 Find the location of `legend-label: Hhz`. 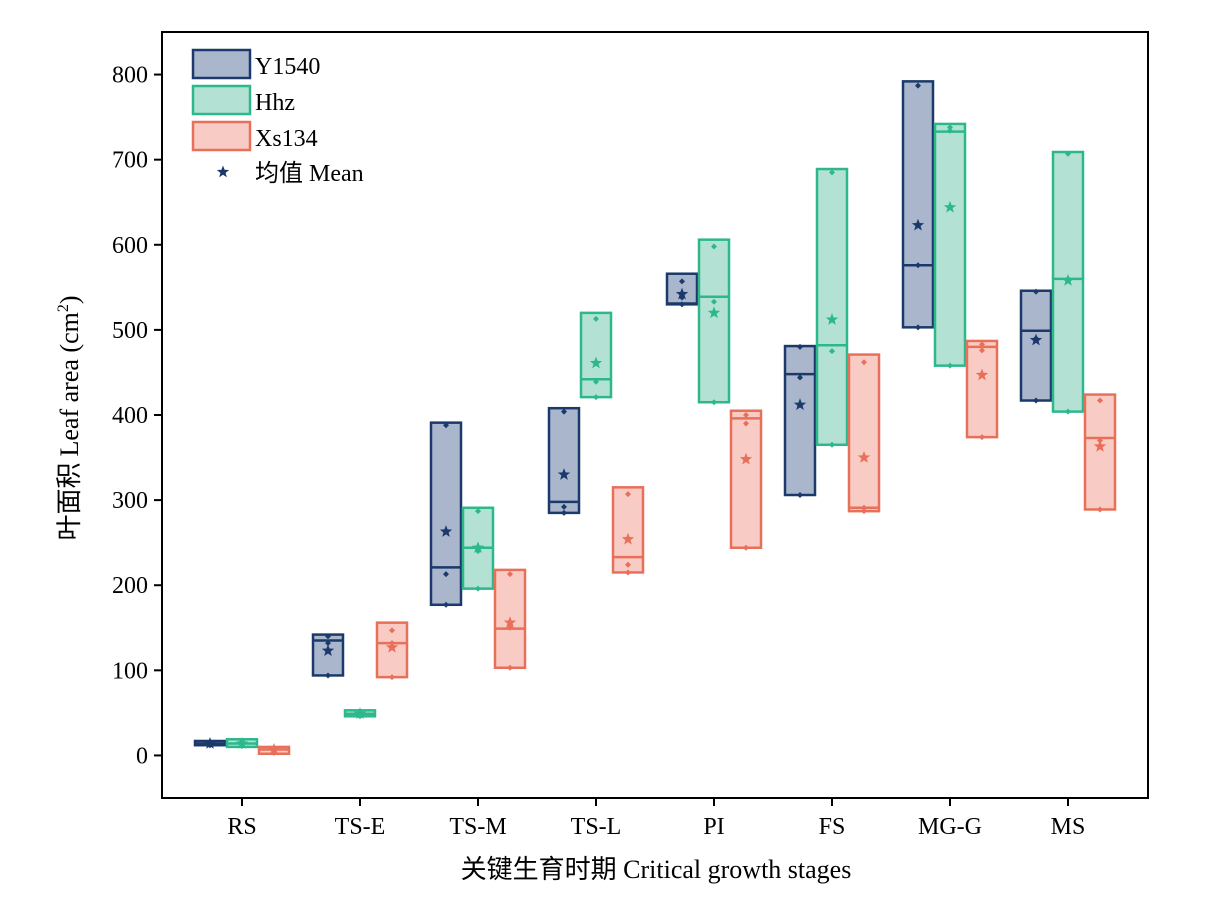

legend-label: Hhz is located at coordinates (275, 103).